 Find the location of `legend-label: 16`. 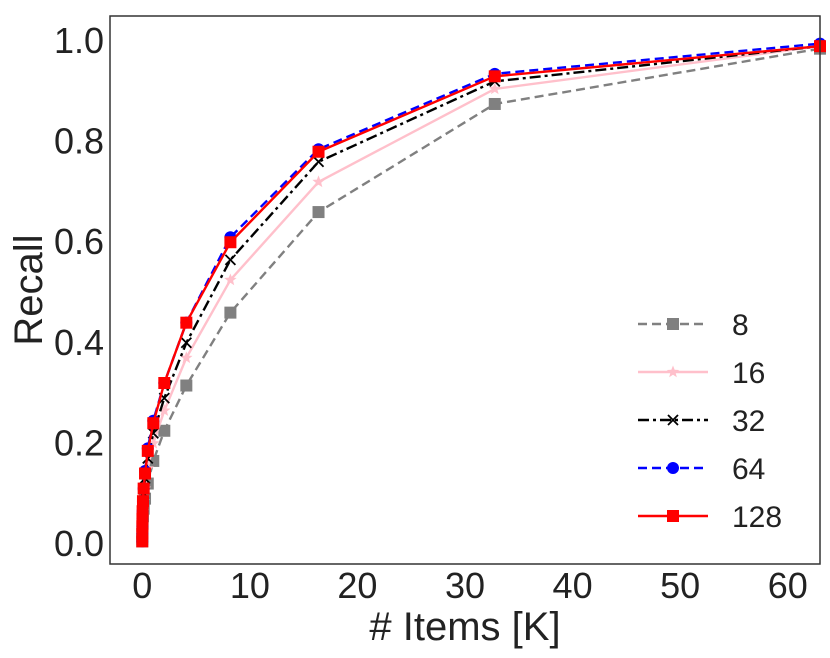

legend-label: 16 is located at coordinates (748, 373).